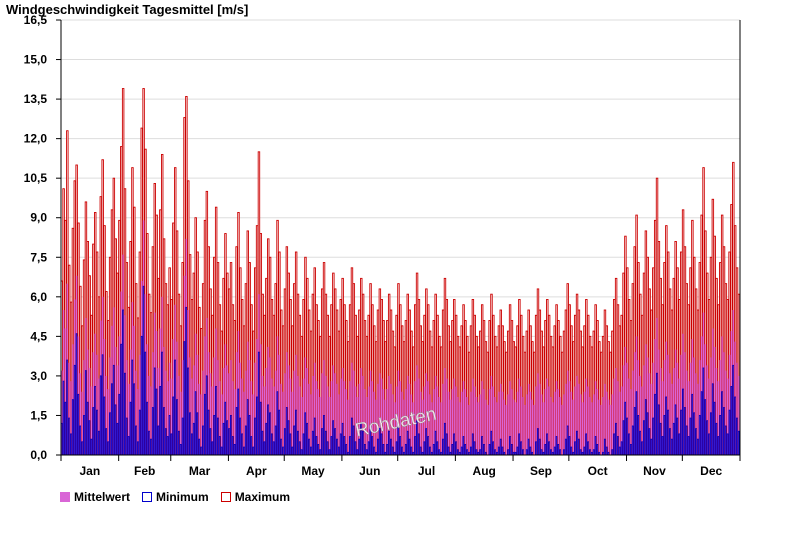 This screenshot has width=800, height=550. Describe the element at coordinates (38, 376) in the screenshot. I see `y-tick-label: 3,0` at that location.